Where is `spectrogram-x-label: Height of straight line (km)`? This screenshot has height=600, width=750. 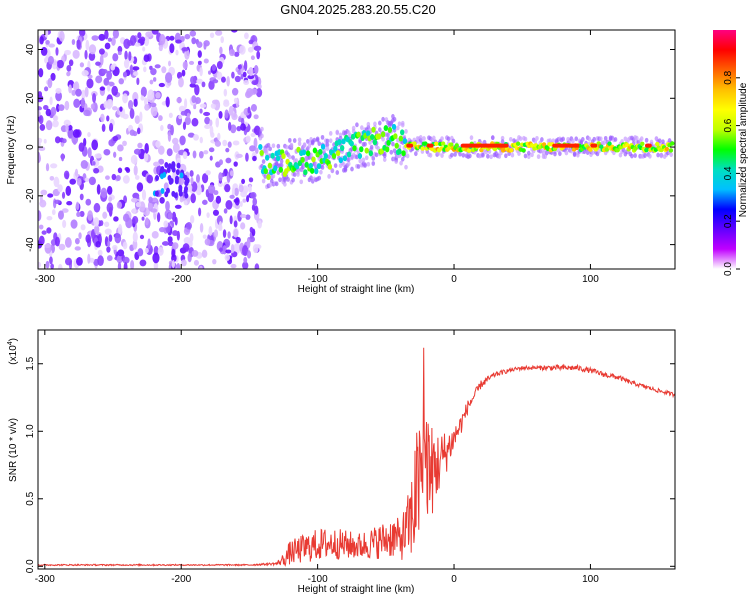
spectrogram-x-label: Height of straight line (km) is located at coordinates (356, 289).